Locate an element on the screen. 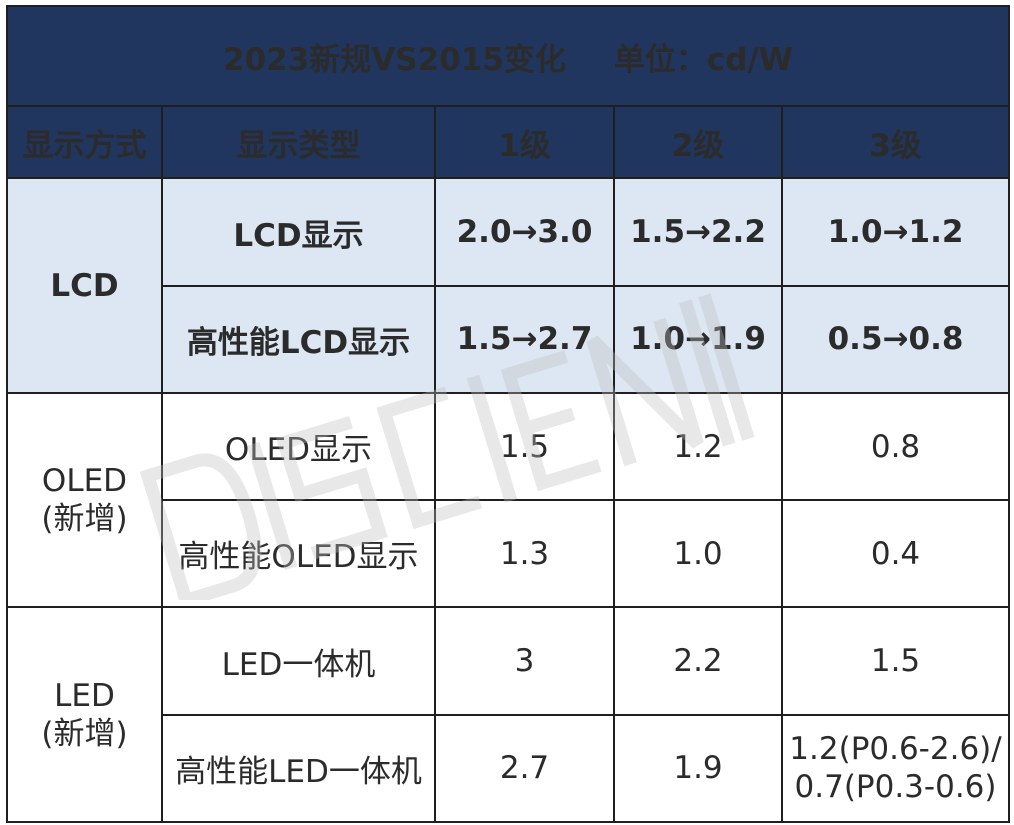 The height and width of the screenshot is (825, 1014). level2-cell: 1.0 is located at coordinates (698, 554).